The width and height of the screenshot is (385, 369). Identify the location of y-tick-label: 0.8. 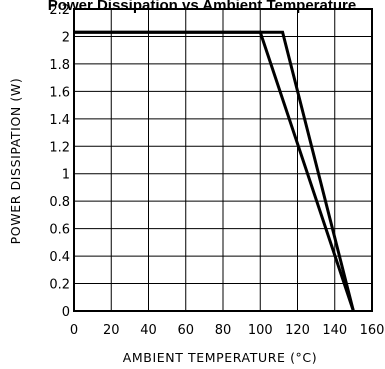
(59, 202).